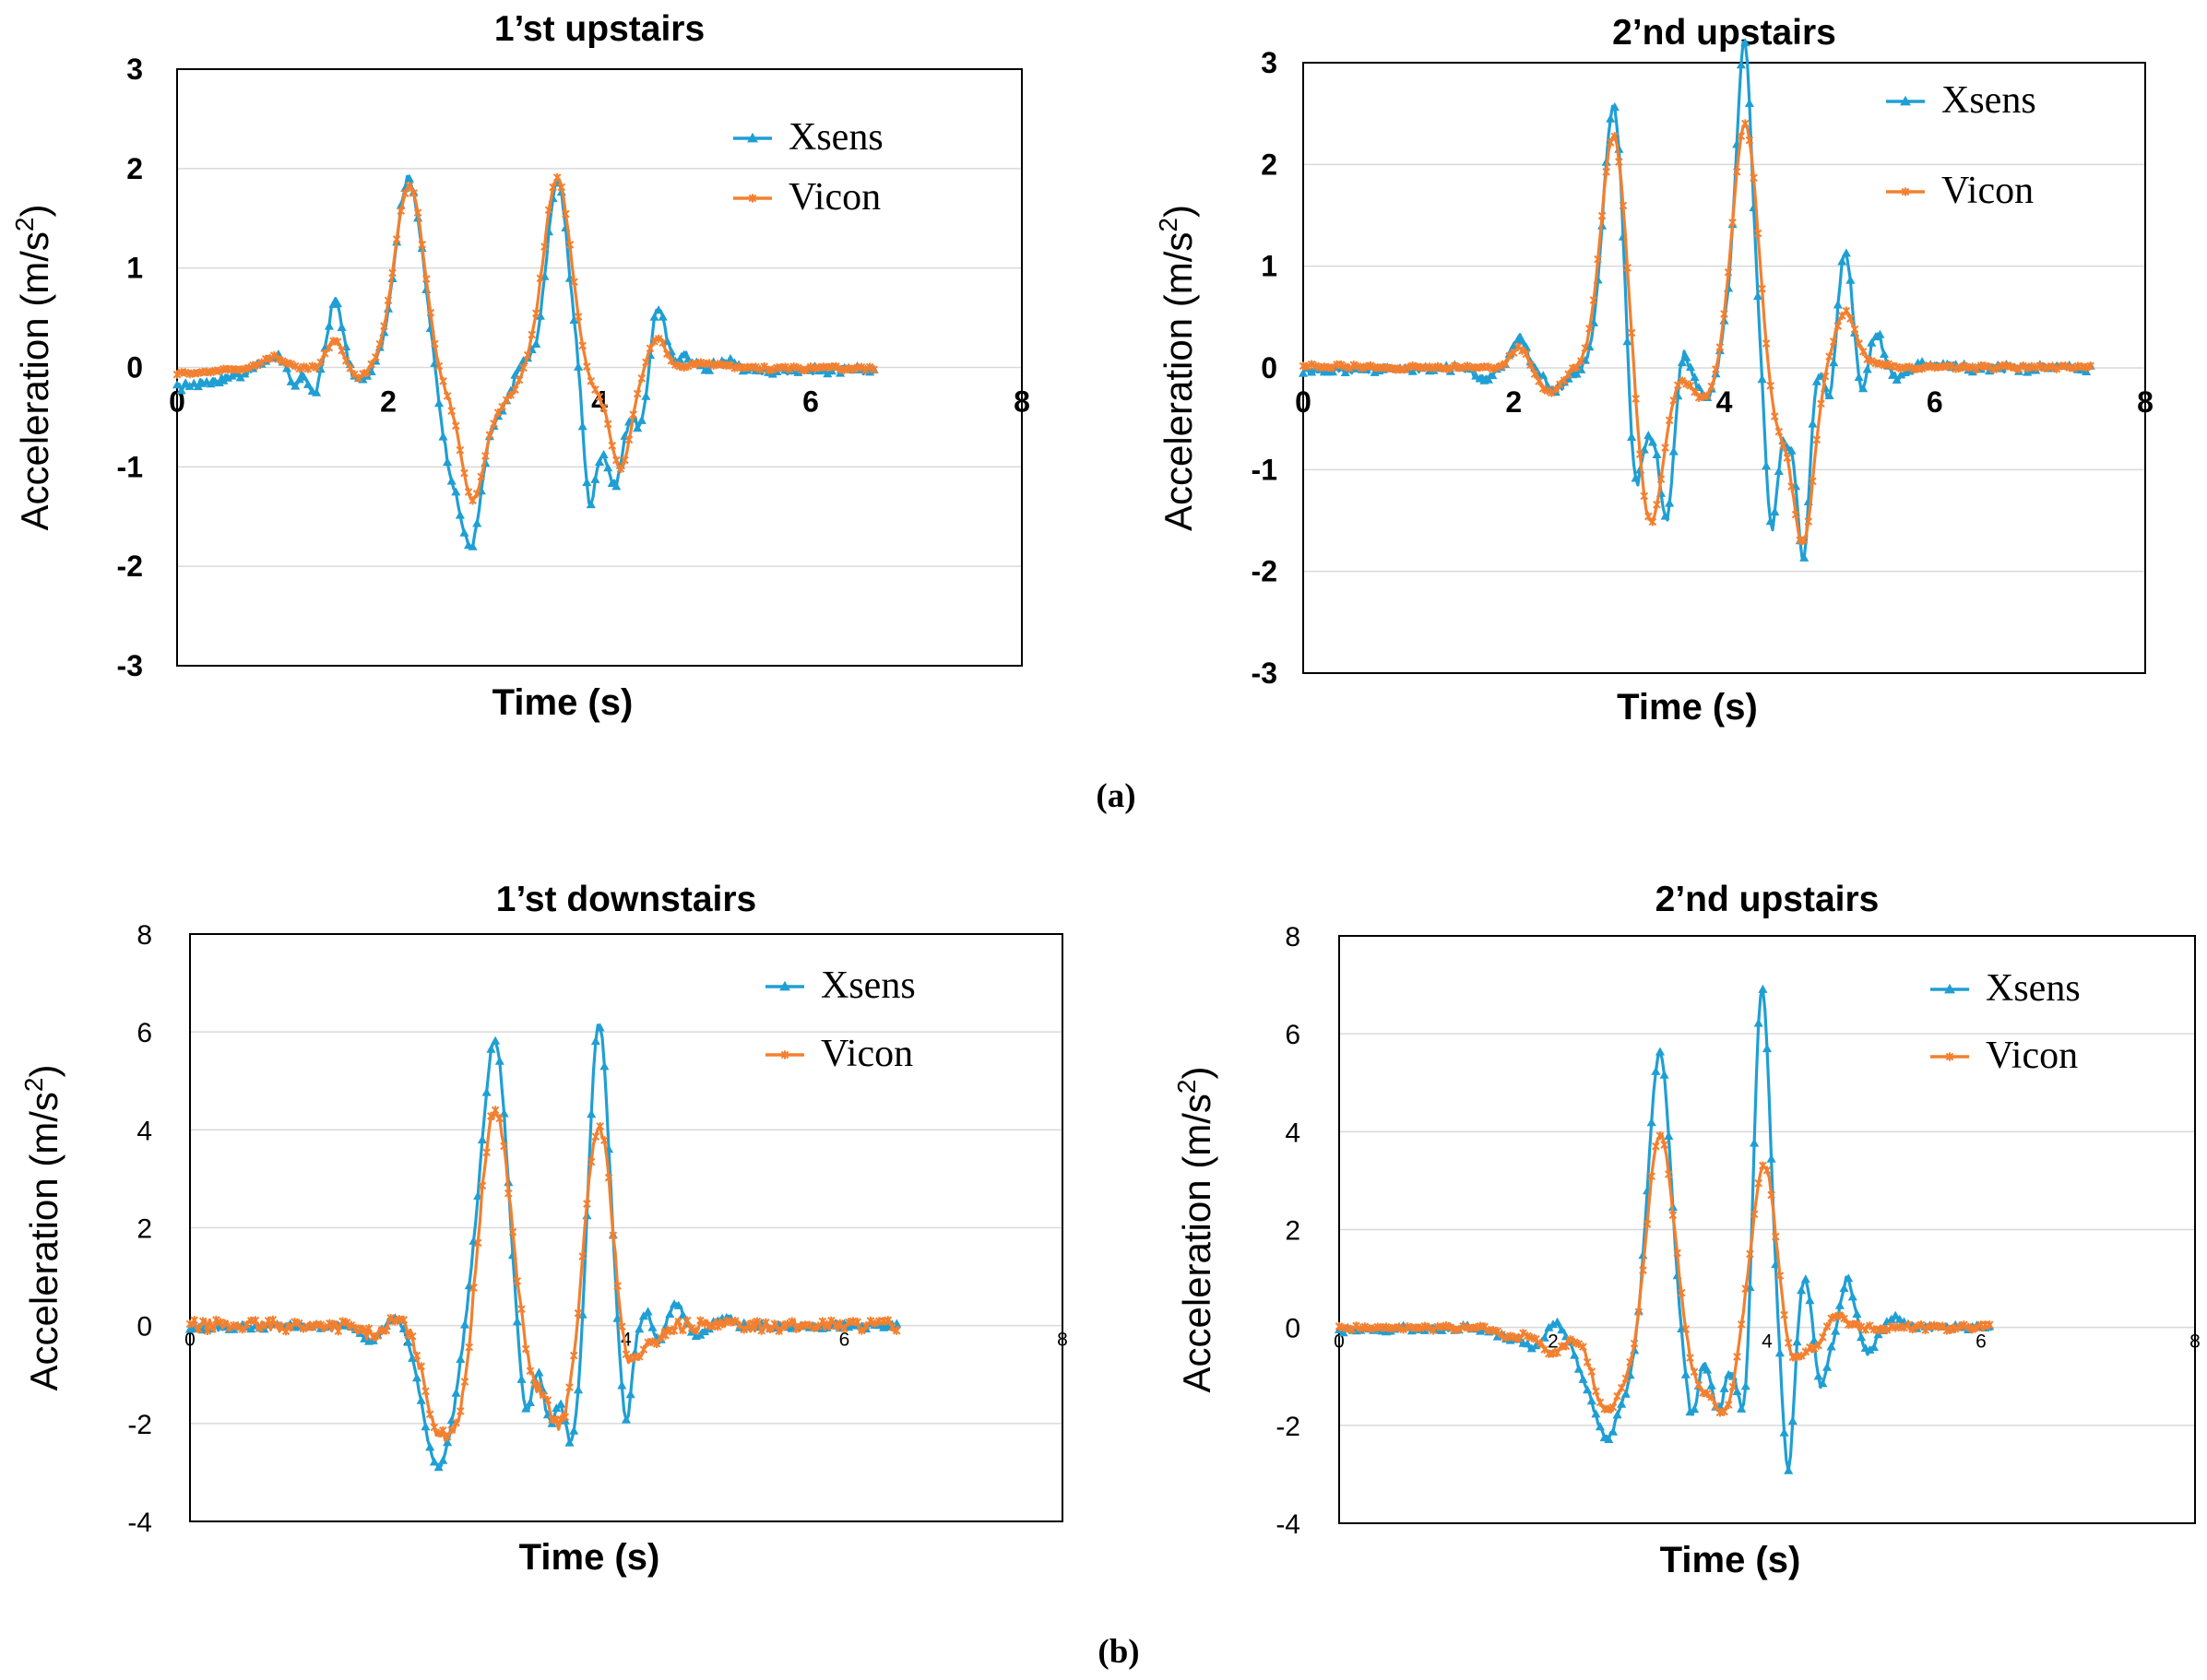 The image size is (2207, 1680). I want to click on series-line-xsens, so click(544, 1246).